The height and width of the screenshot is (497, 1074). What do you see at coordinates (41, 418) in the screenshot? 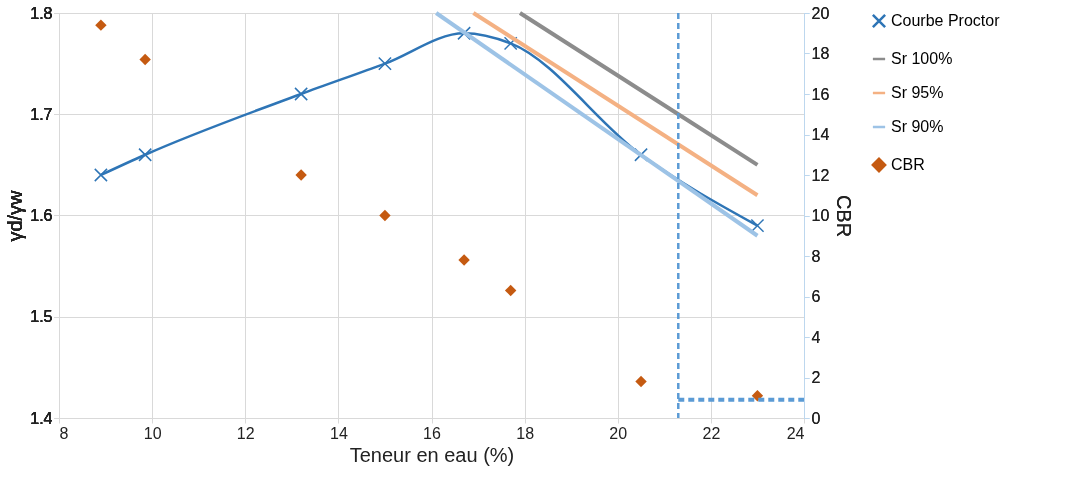
I see `y-tick-label: 1.4` at bounding box center [41, 418].